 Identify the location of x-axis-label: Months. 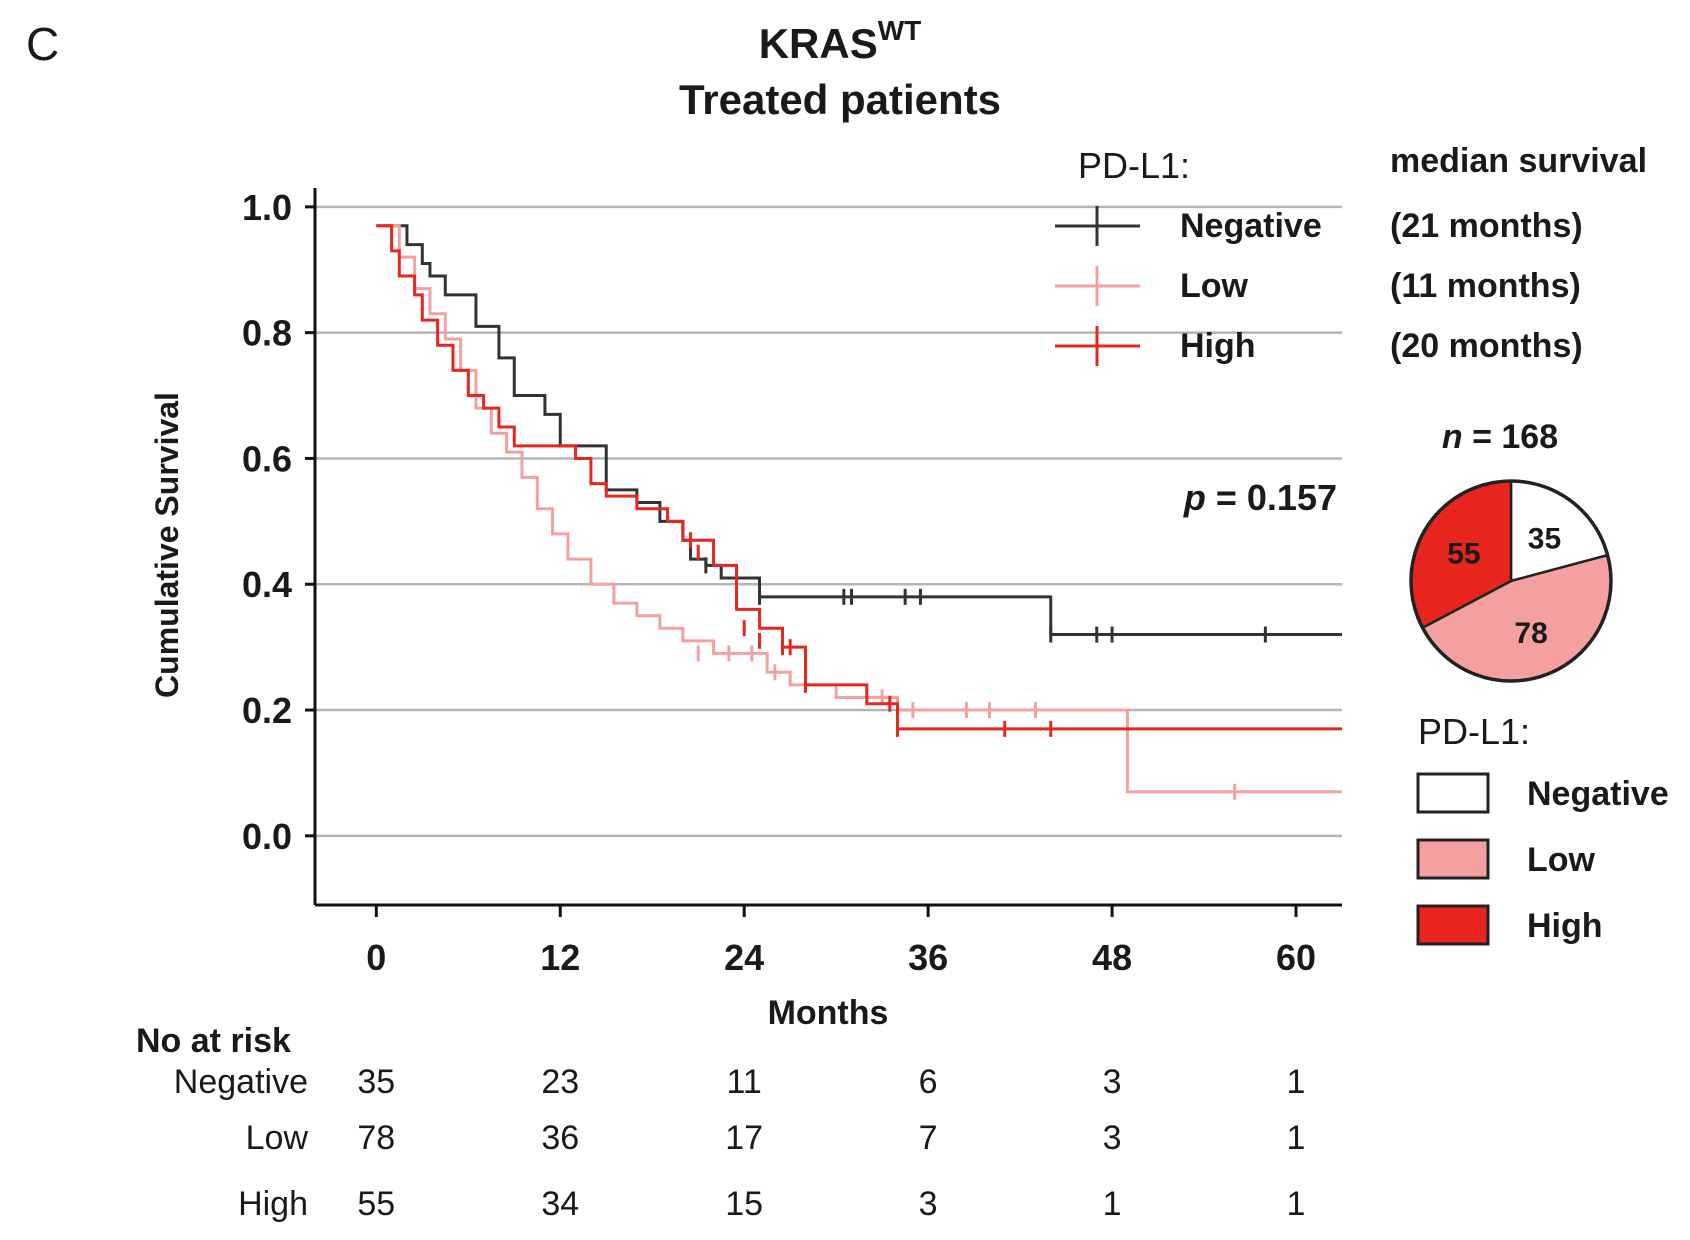
(828, 1013).